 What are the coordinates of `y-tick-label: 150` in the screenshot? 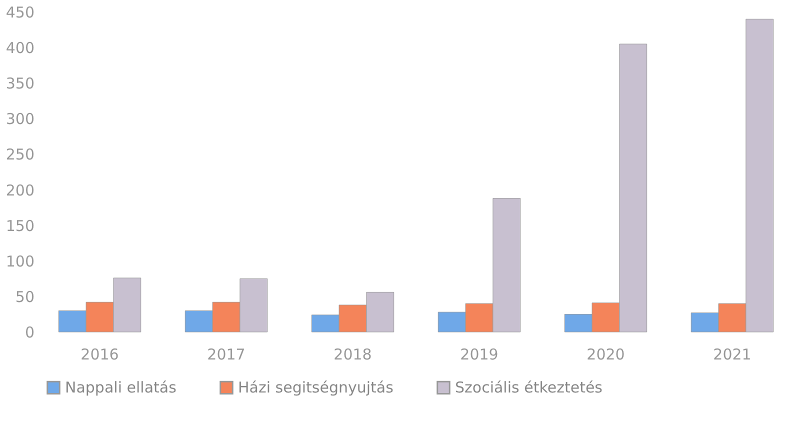 It's located at (20, 225).